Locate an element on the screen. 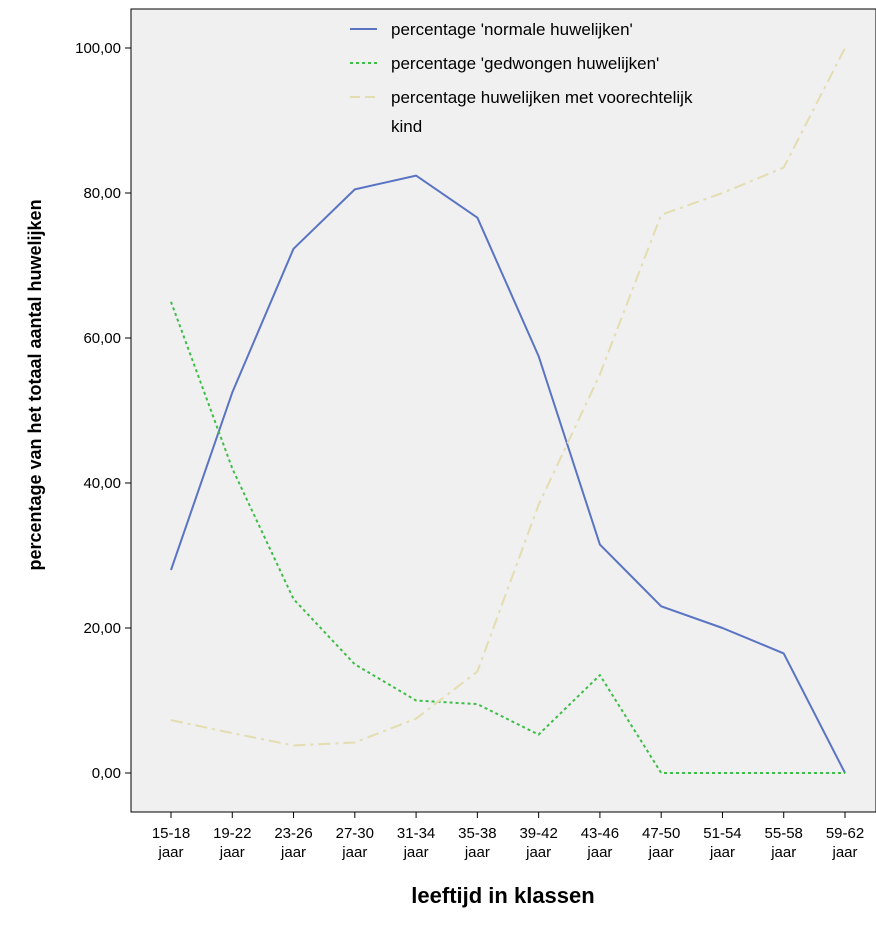 The image size is (876, 926). x-tick-label: 51-54 is located at coordinates (722, 833).